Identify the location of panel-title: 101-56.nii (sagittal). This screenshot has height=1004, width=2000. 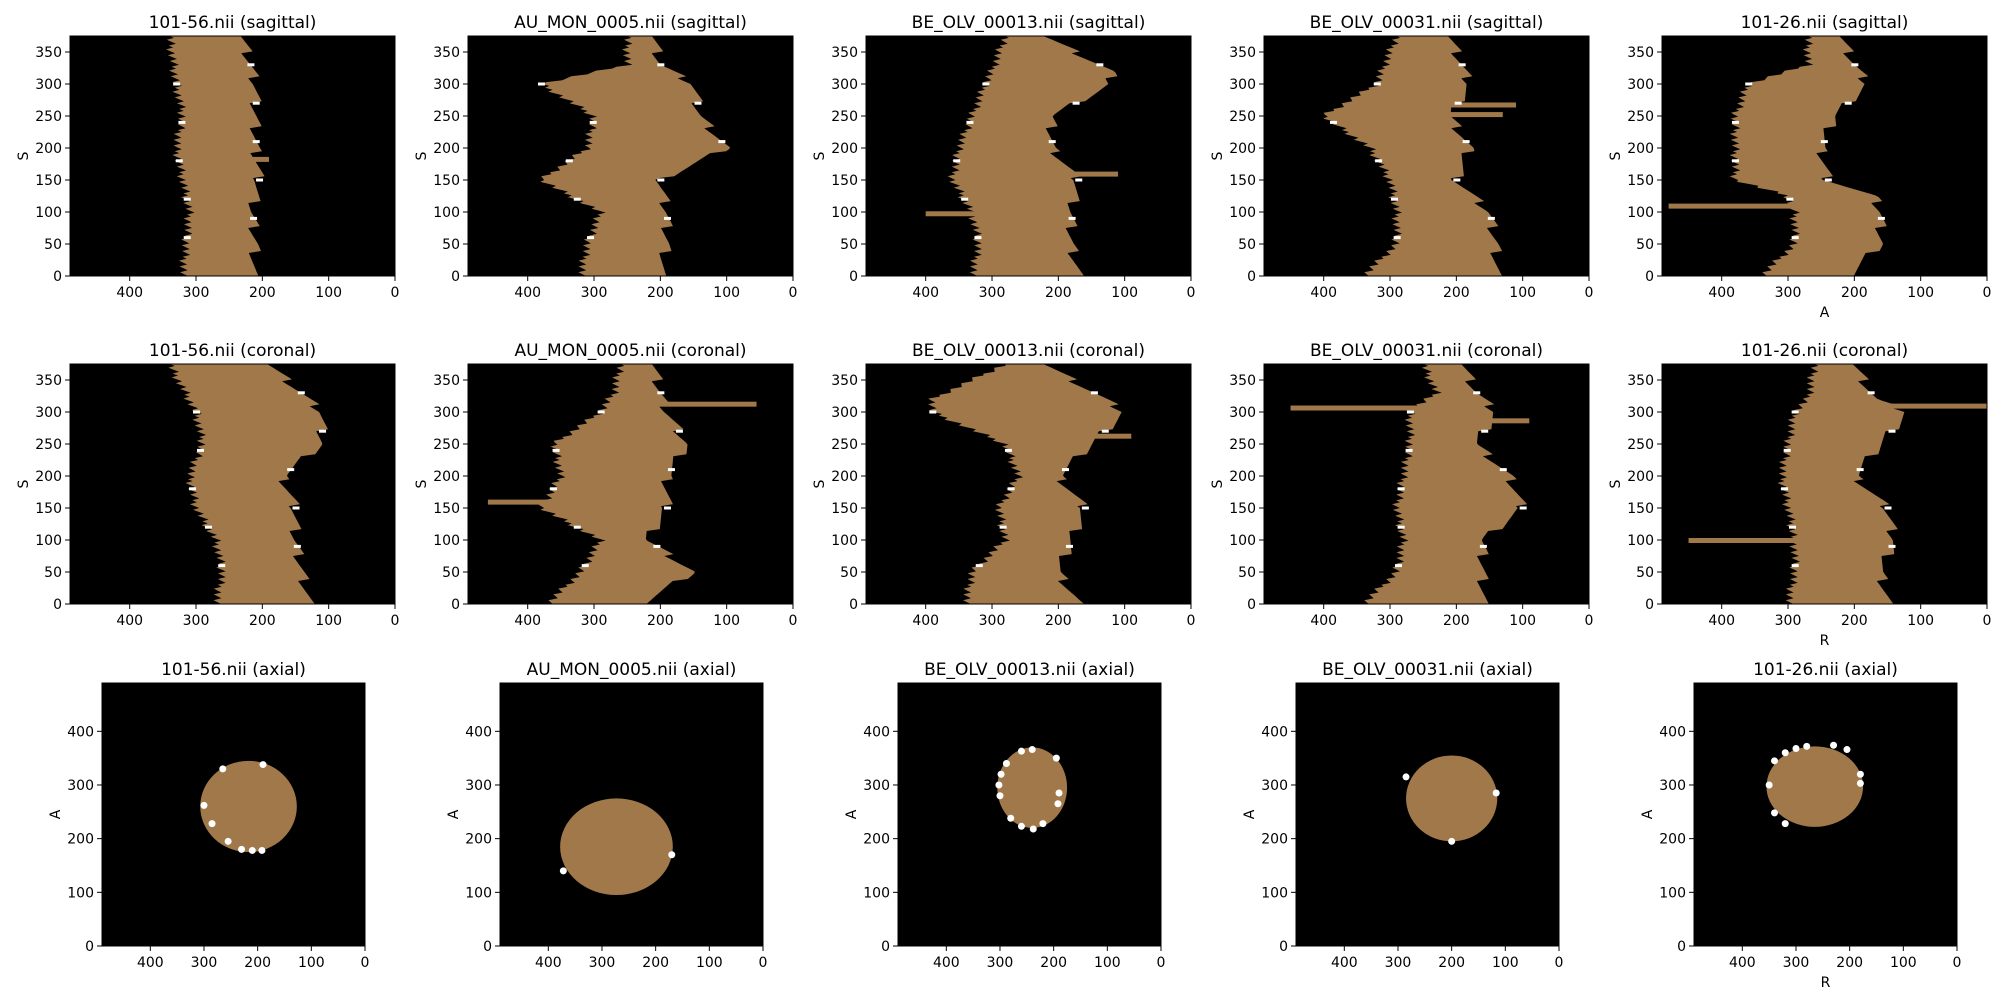
(233, 23).